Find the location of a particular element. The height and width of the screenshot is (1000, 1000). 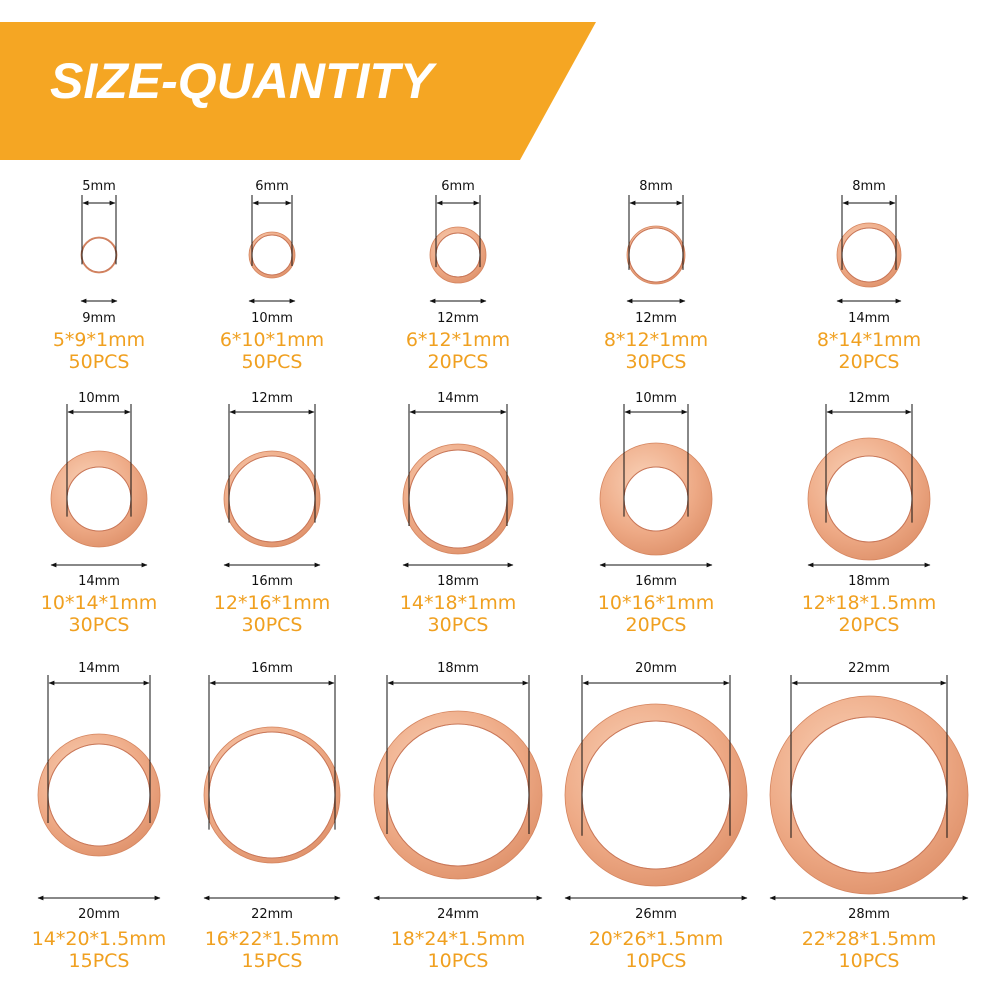

outer-diameter-label: 28mm is located at coordinates (869, 914).